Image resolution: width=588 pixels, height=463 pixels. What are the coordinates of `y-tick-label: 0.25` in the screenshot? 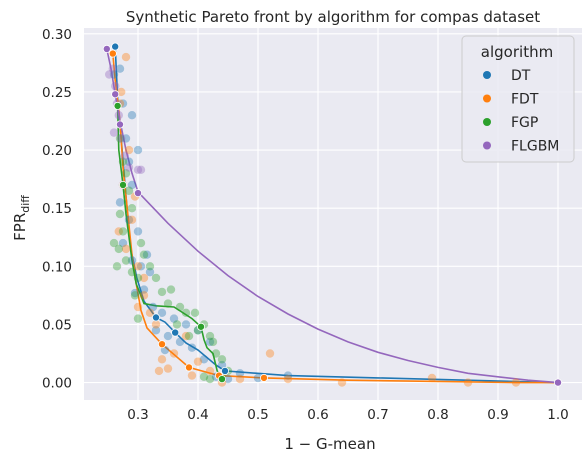 It's located at (57, 93).